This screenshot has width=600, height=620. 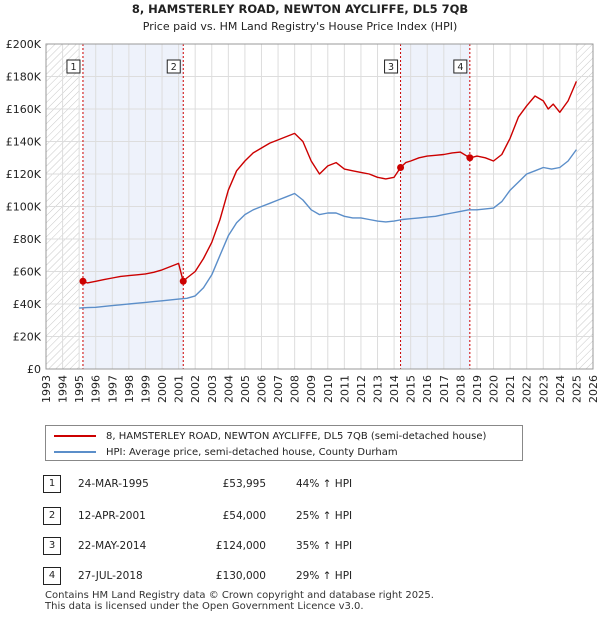 I want to click on x-tick-label: 2002, so click(x=195, y=389).